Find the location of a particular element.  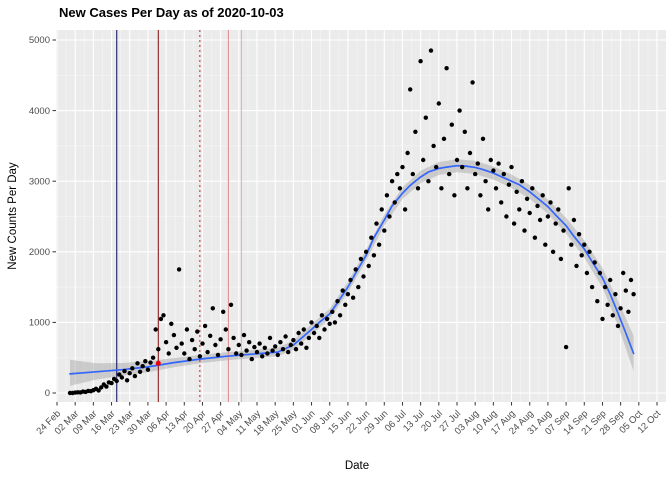

y-axis-title: New Counts Per Day is located at coordinates (13, 216).